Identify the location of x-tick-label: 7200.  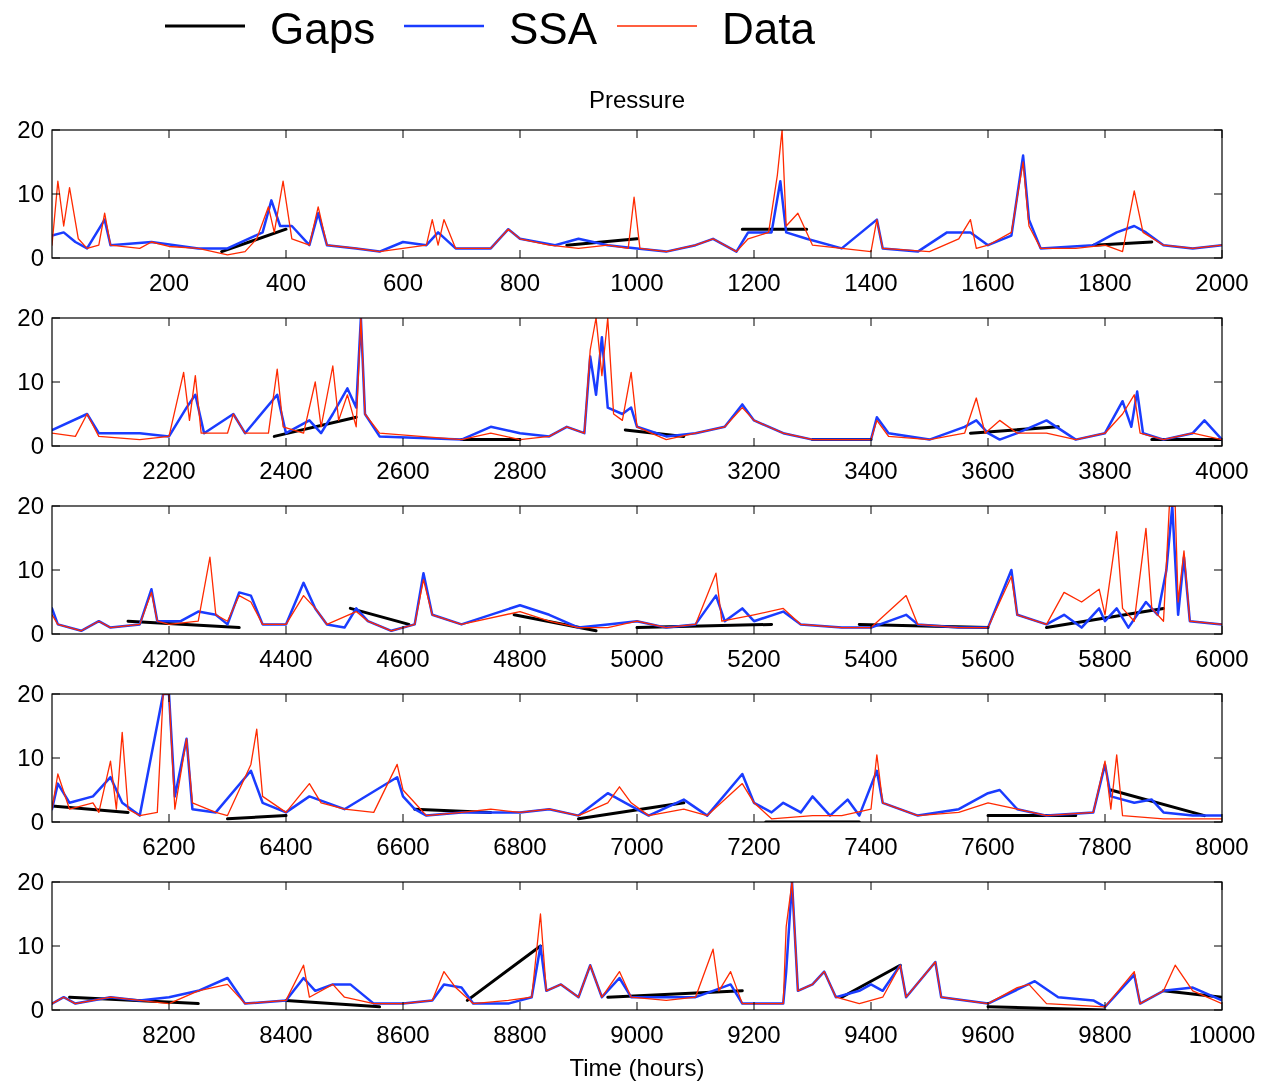
(754, 846).